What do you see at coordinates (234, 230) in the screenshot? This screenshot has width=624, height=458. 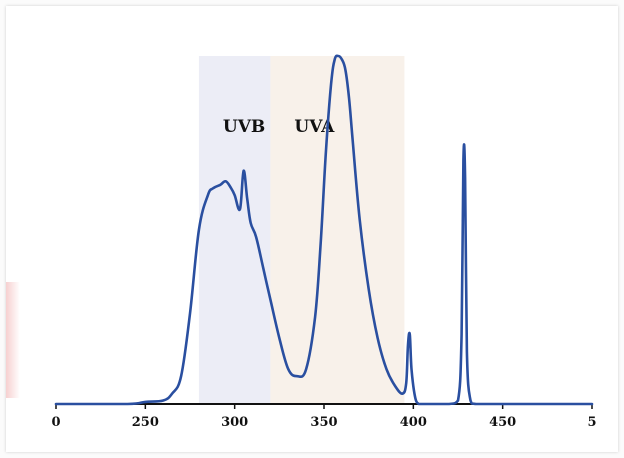 I see `band-uvb` at bounding box center [234, 230].